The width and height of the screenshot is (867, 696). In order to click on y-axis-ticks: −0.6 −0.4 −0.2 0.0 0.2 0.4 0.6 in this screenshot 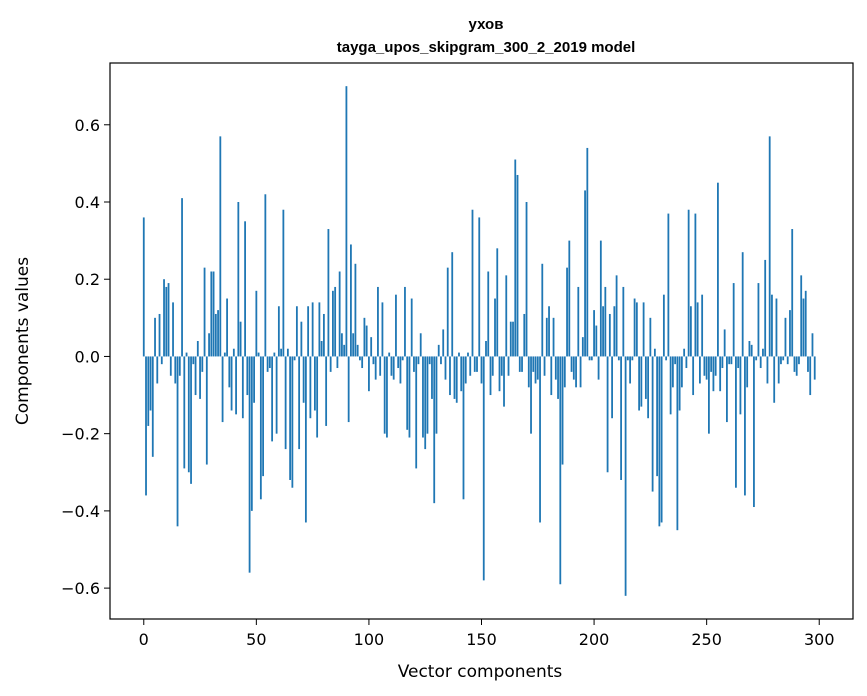, I will do `click(85, 357)`.